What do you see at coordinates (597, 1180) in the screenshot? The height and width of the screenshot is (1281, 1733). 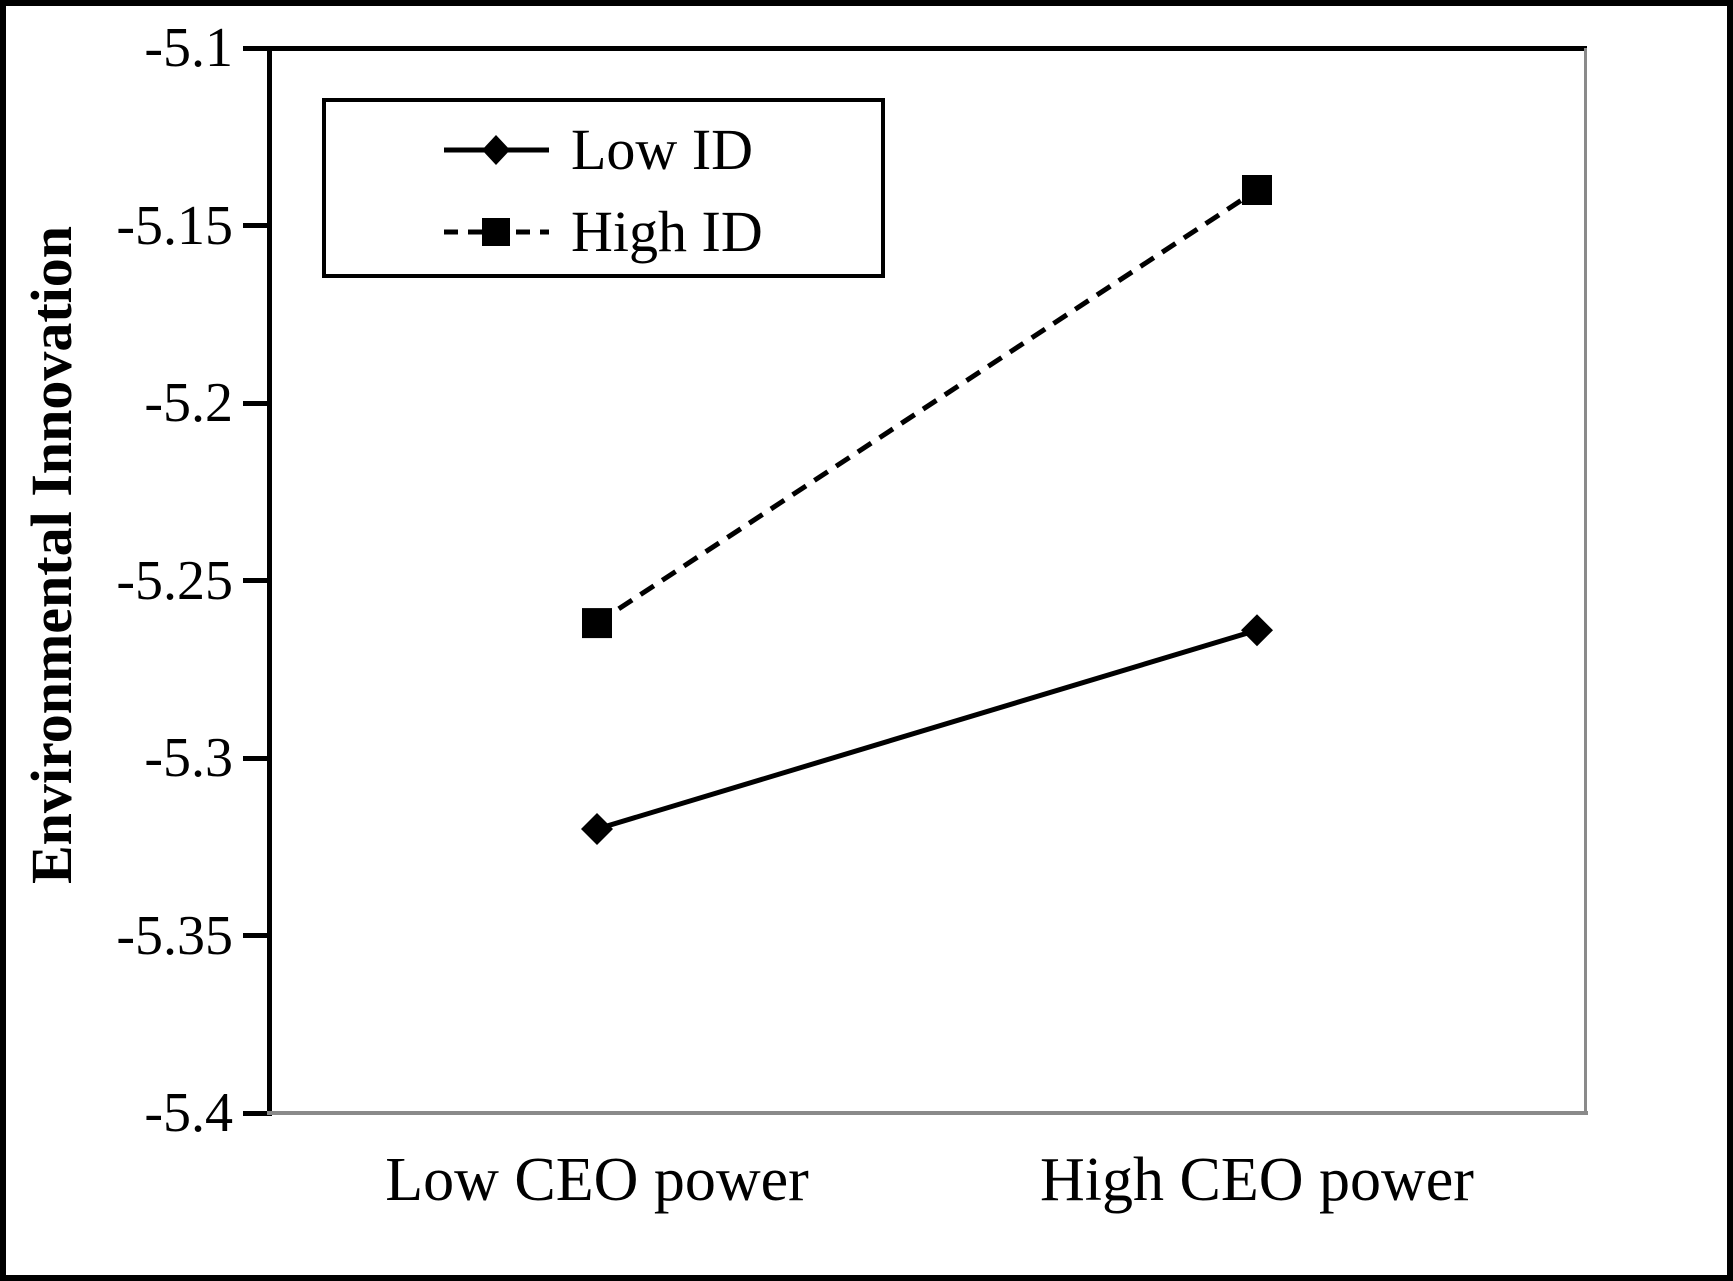 I see `x-category-label-low-ceo-power: Low CEO power` at bounding box center [597, 1180].